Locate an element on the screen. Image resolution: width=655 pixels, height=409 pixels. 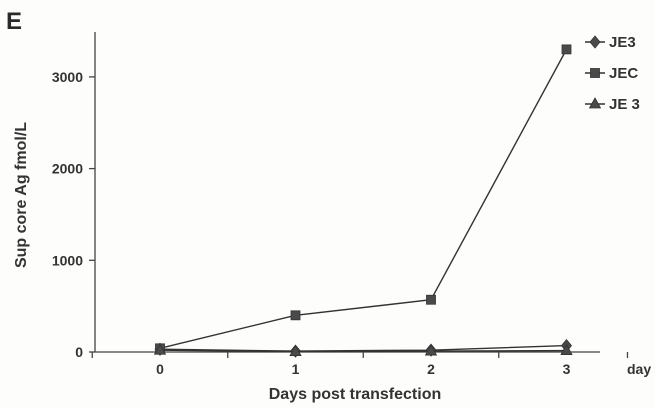
legend: JE3 JEC JE 3 is located at coordinates (612, 73).